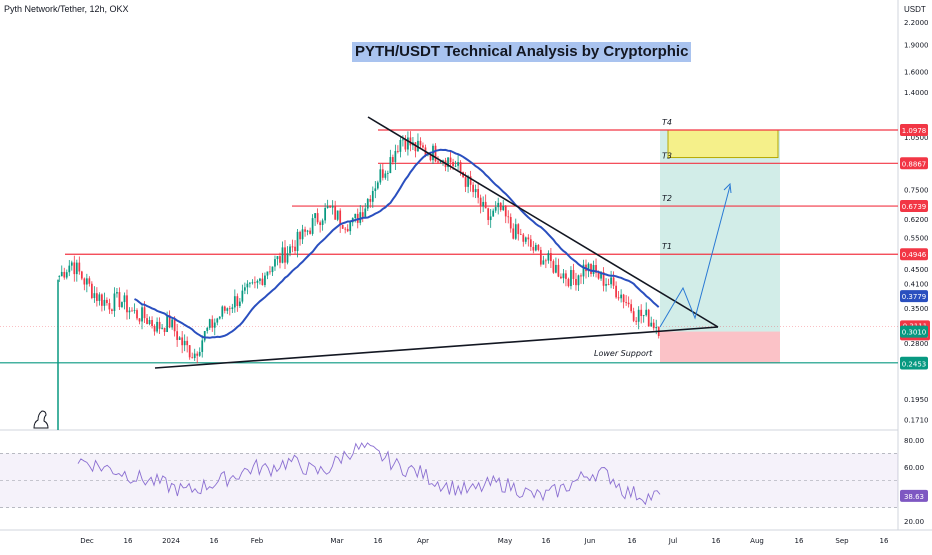  Describe the element at coordinates (916, 138) in the screenshot. I see `price-tick-label: 1.0500` at that location.